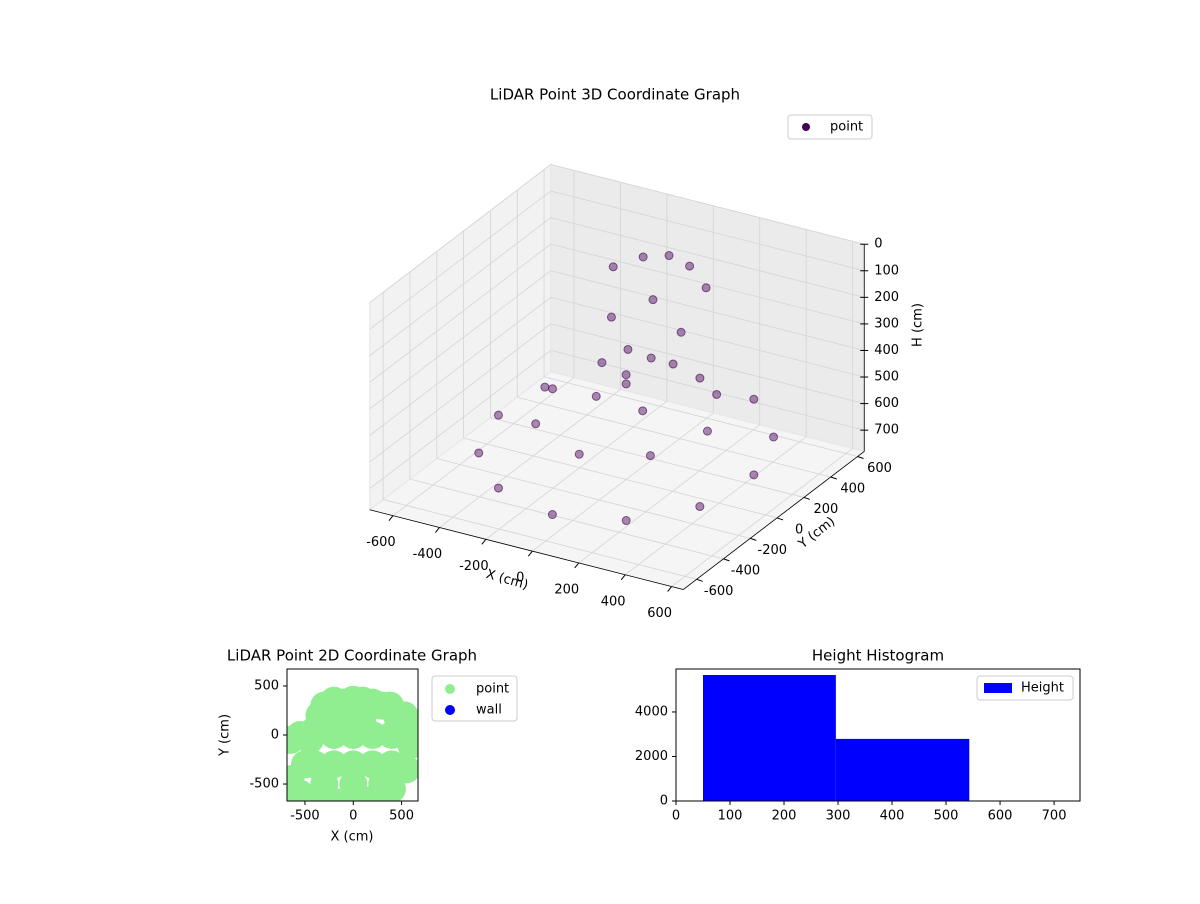 Image resolution: width=1200 pixels, height=904 pixels. What do you see at coordinates (886, 323) in the screenshot?
I see `z-tick-label: 300` at bounding box center [886, 323].